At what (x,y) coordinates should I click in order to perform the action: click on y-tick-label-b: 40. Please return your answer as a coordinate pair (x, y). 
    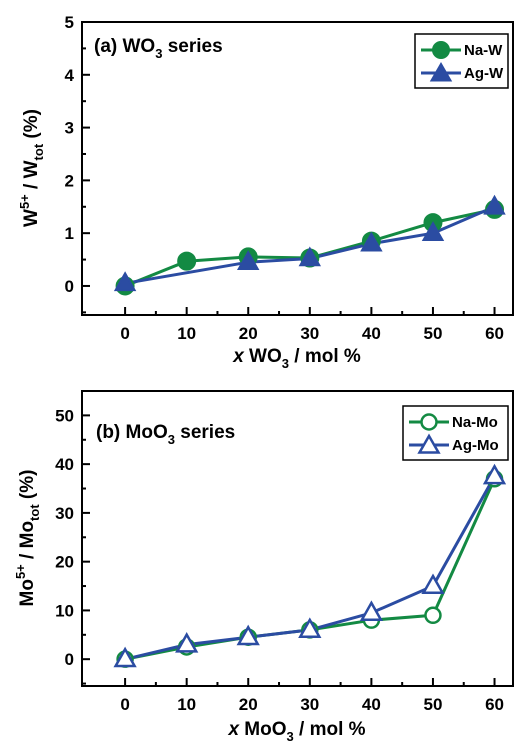
    Looking at the image, I should click on (64, 464).